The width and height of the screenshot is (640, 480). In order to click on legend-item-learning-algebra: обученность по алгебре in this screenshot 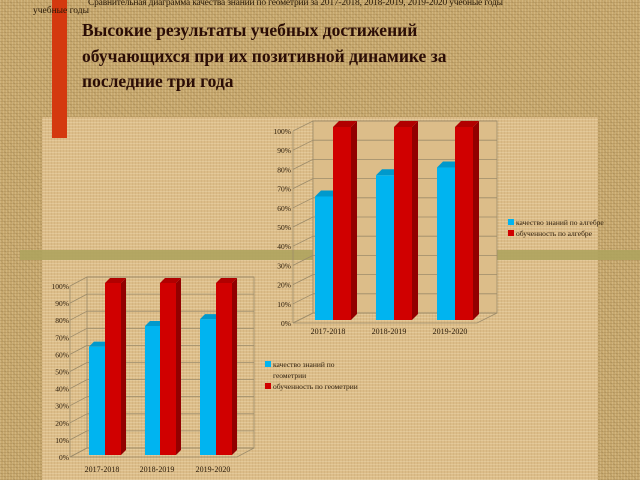, I will do `click(556, 233)`.